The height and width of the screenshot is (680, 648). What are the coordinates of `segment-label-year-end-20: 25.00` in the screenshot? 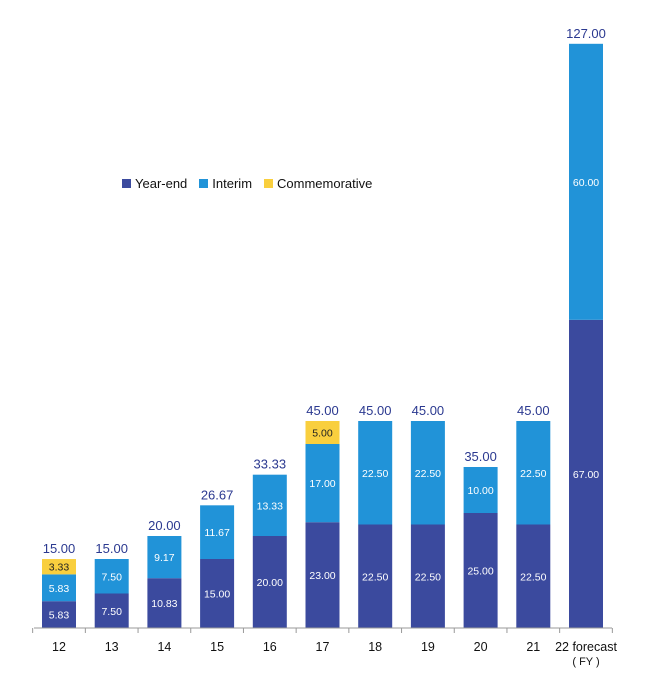 It's located at (480, 572).